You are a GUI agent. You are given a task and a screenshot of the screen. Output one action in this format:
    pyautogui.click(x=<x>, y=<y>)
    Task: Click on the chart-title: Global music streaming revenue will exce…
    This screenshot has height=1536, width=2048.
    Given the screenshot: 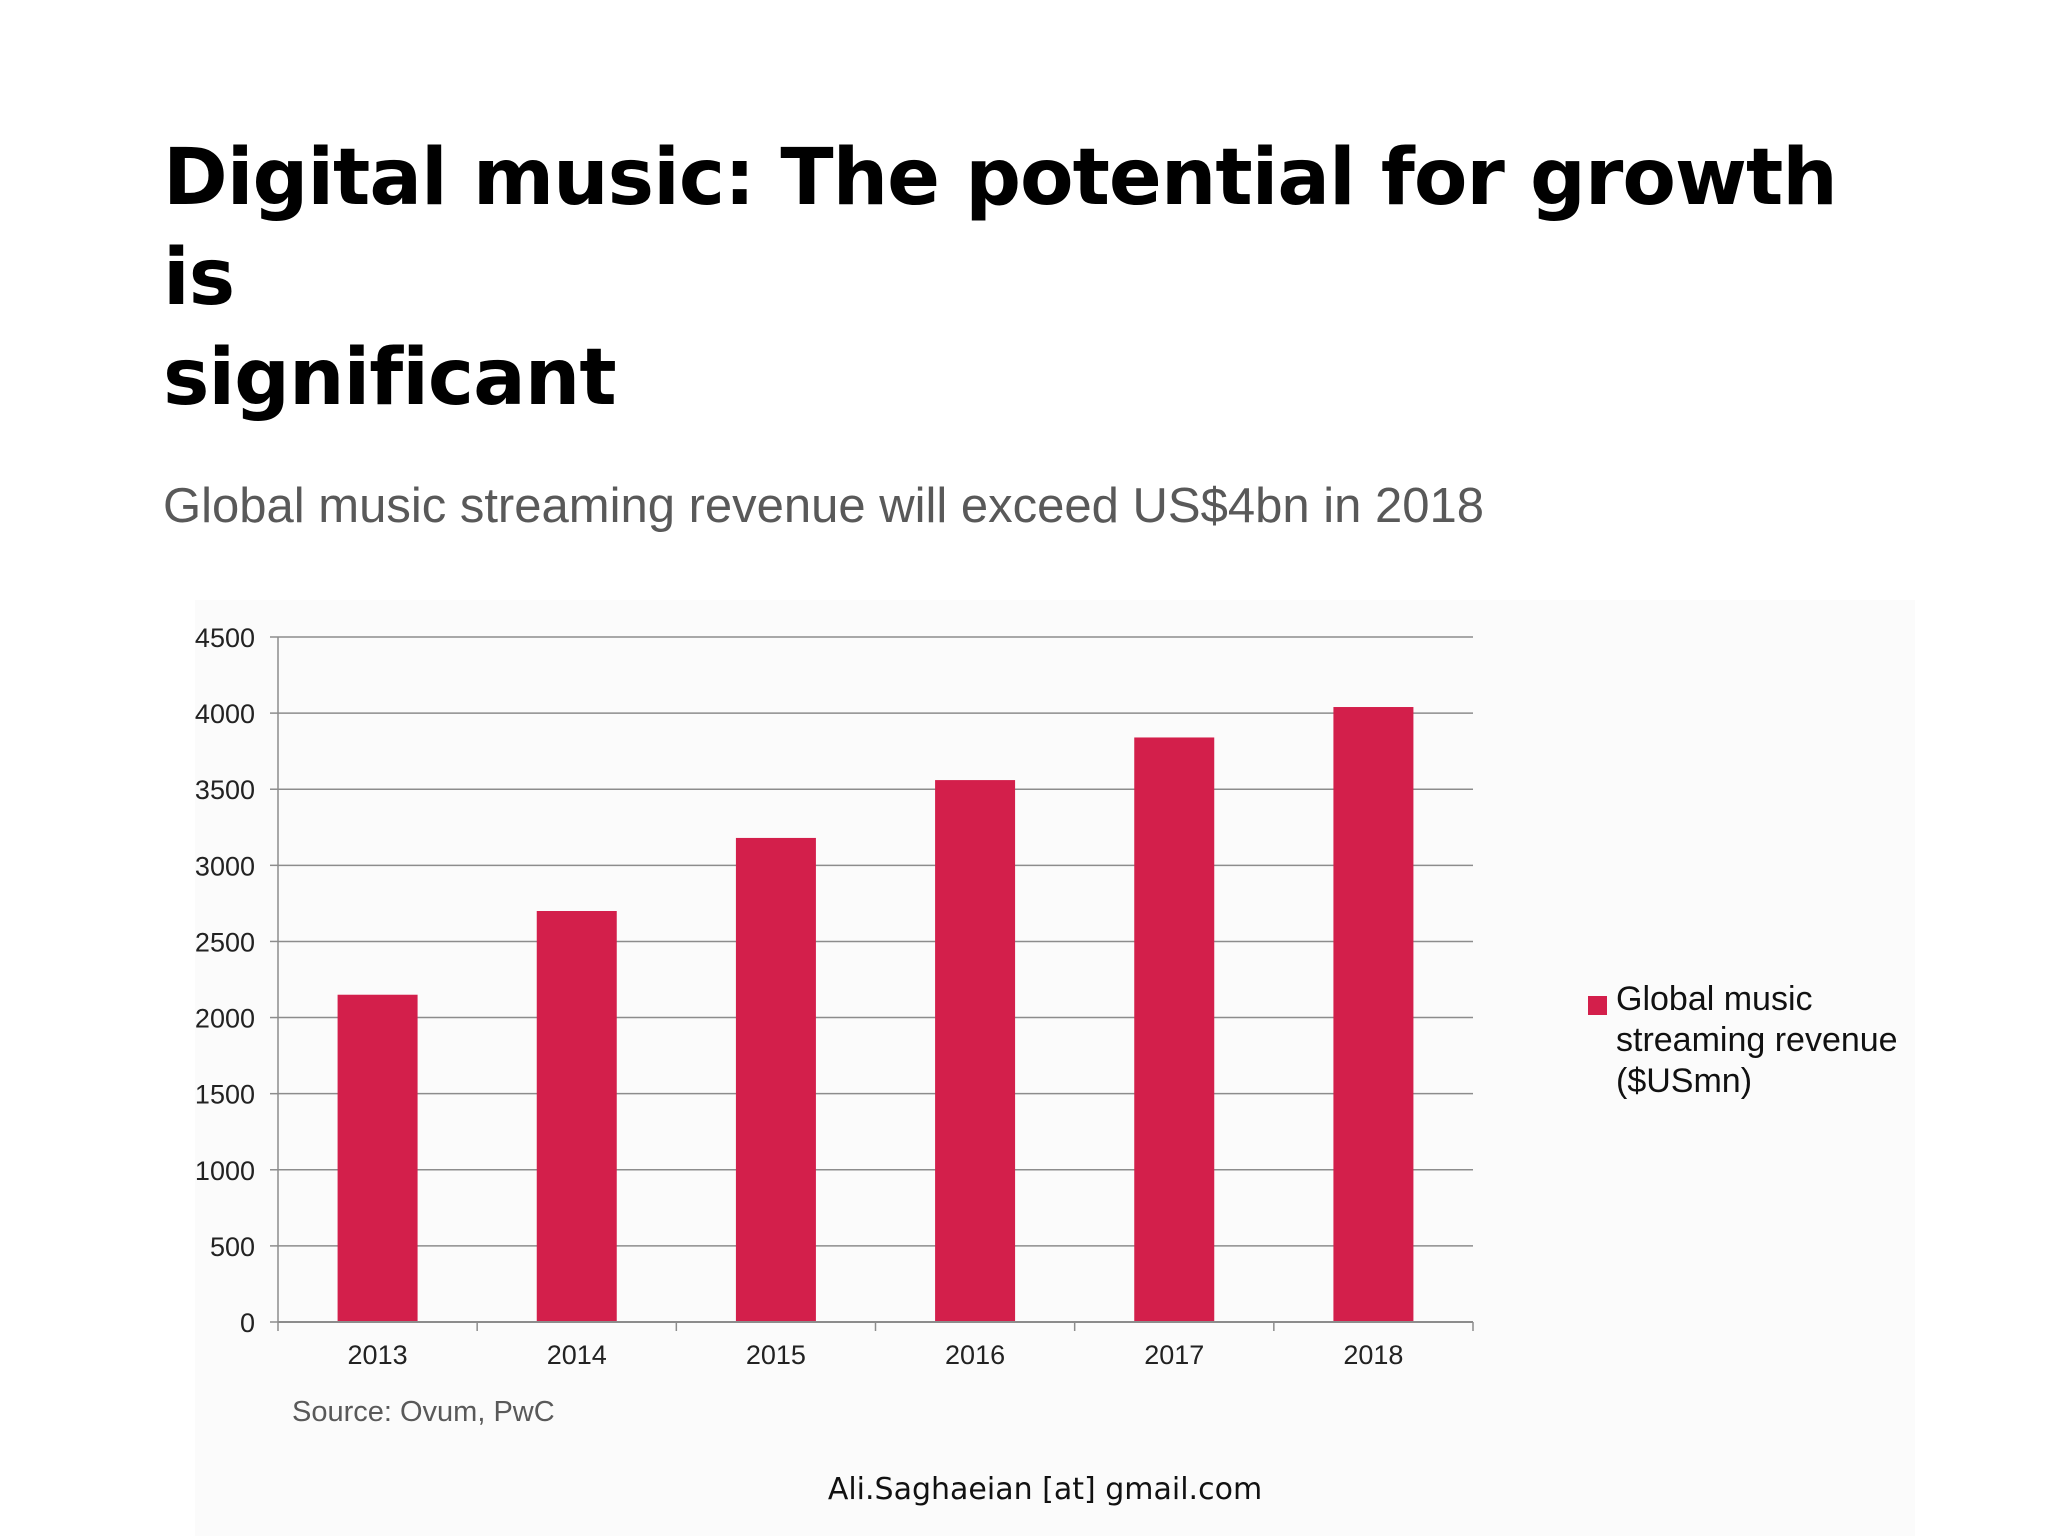 What is the action you would take?
    pyautogui.click(x=823, y=506)
    